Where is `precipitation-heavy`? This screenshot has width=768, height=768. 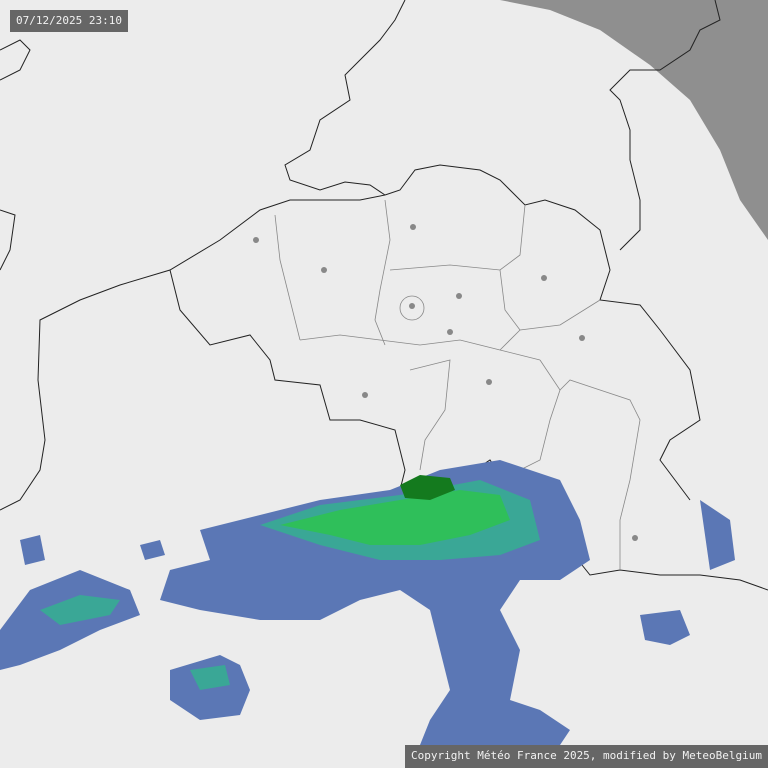 precipitation-heavy is located at coordinates (395, 517).